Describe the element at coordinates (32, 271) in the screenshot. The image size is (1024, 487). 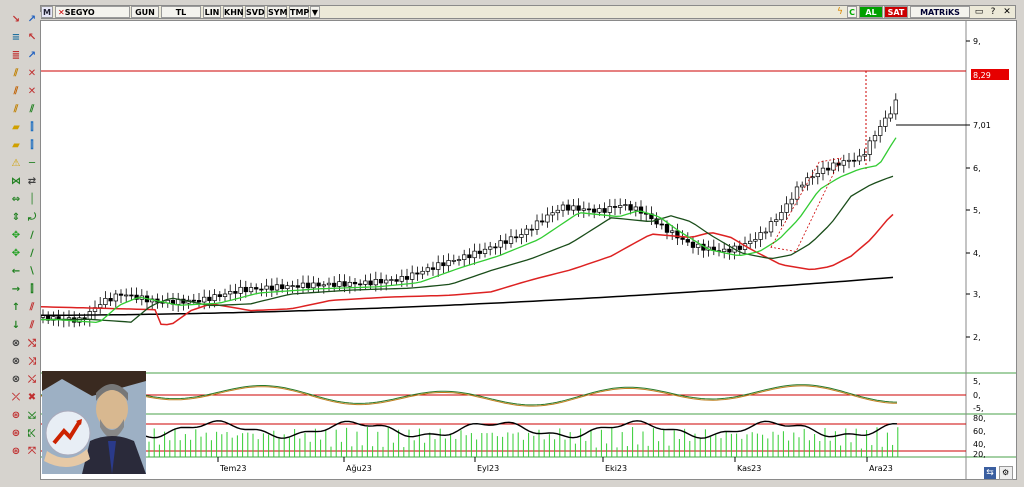
I see `drawing-tool-30-icon: ∖` at that location.